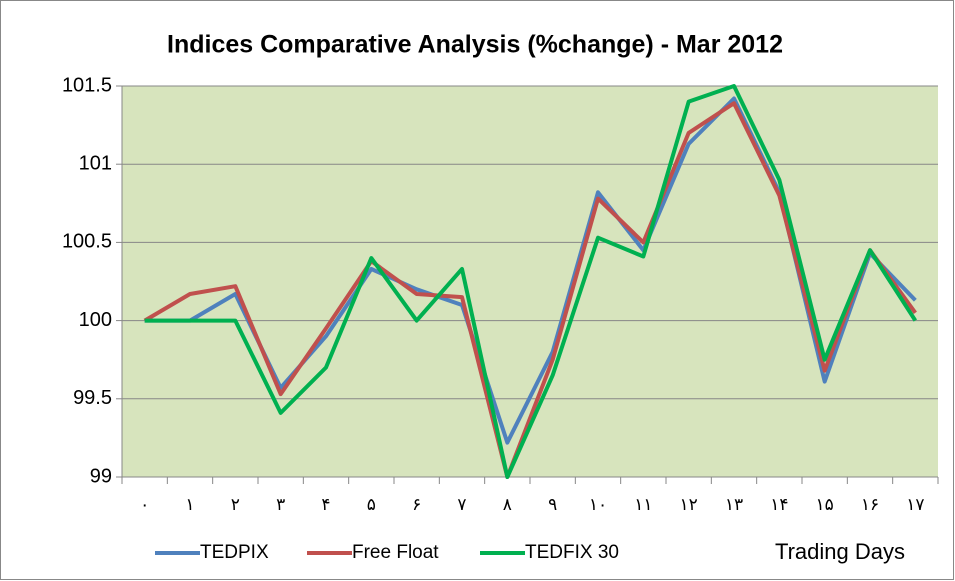 The width and height of the screenshot is (955, 581). What do you see at coordinates (552, 505) in the screenshot?
I see `x-tick-label: ۹` at bounding box center [552, 505].